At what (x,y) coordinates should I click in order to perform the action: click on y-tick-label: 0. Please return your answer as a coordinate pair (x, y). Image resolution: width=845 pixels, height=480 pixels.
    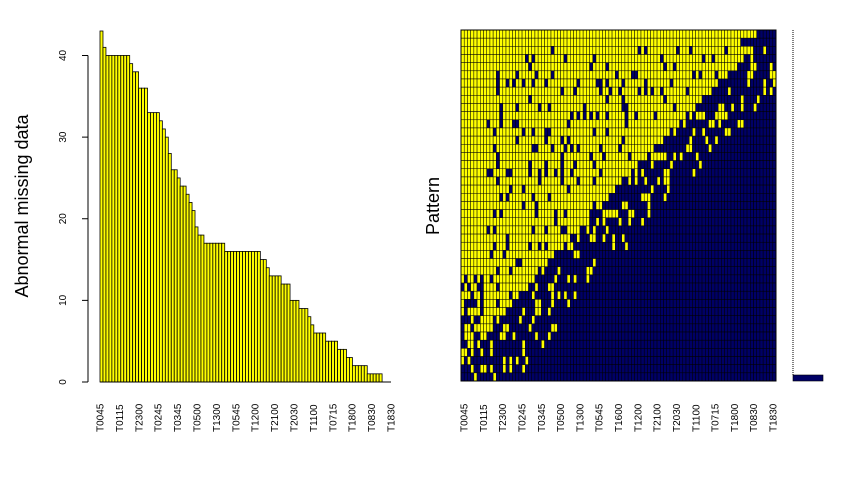
    Looking at the image, I should click on (63, 382).